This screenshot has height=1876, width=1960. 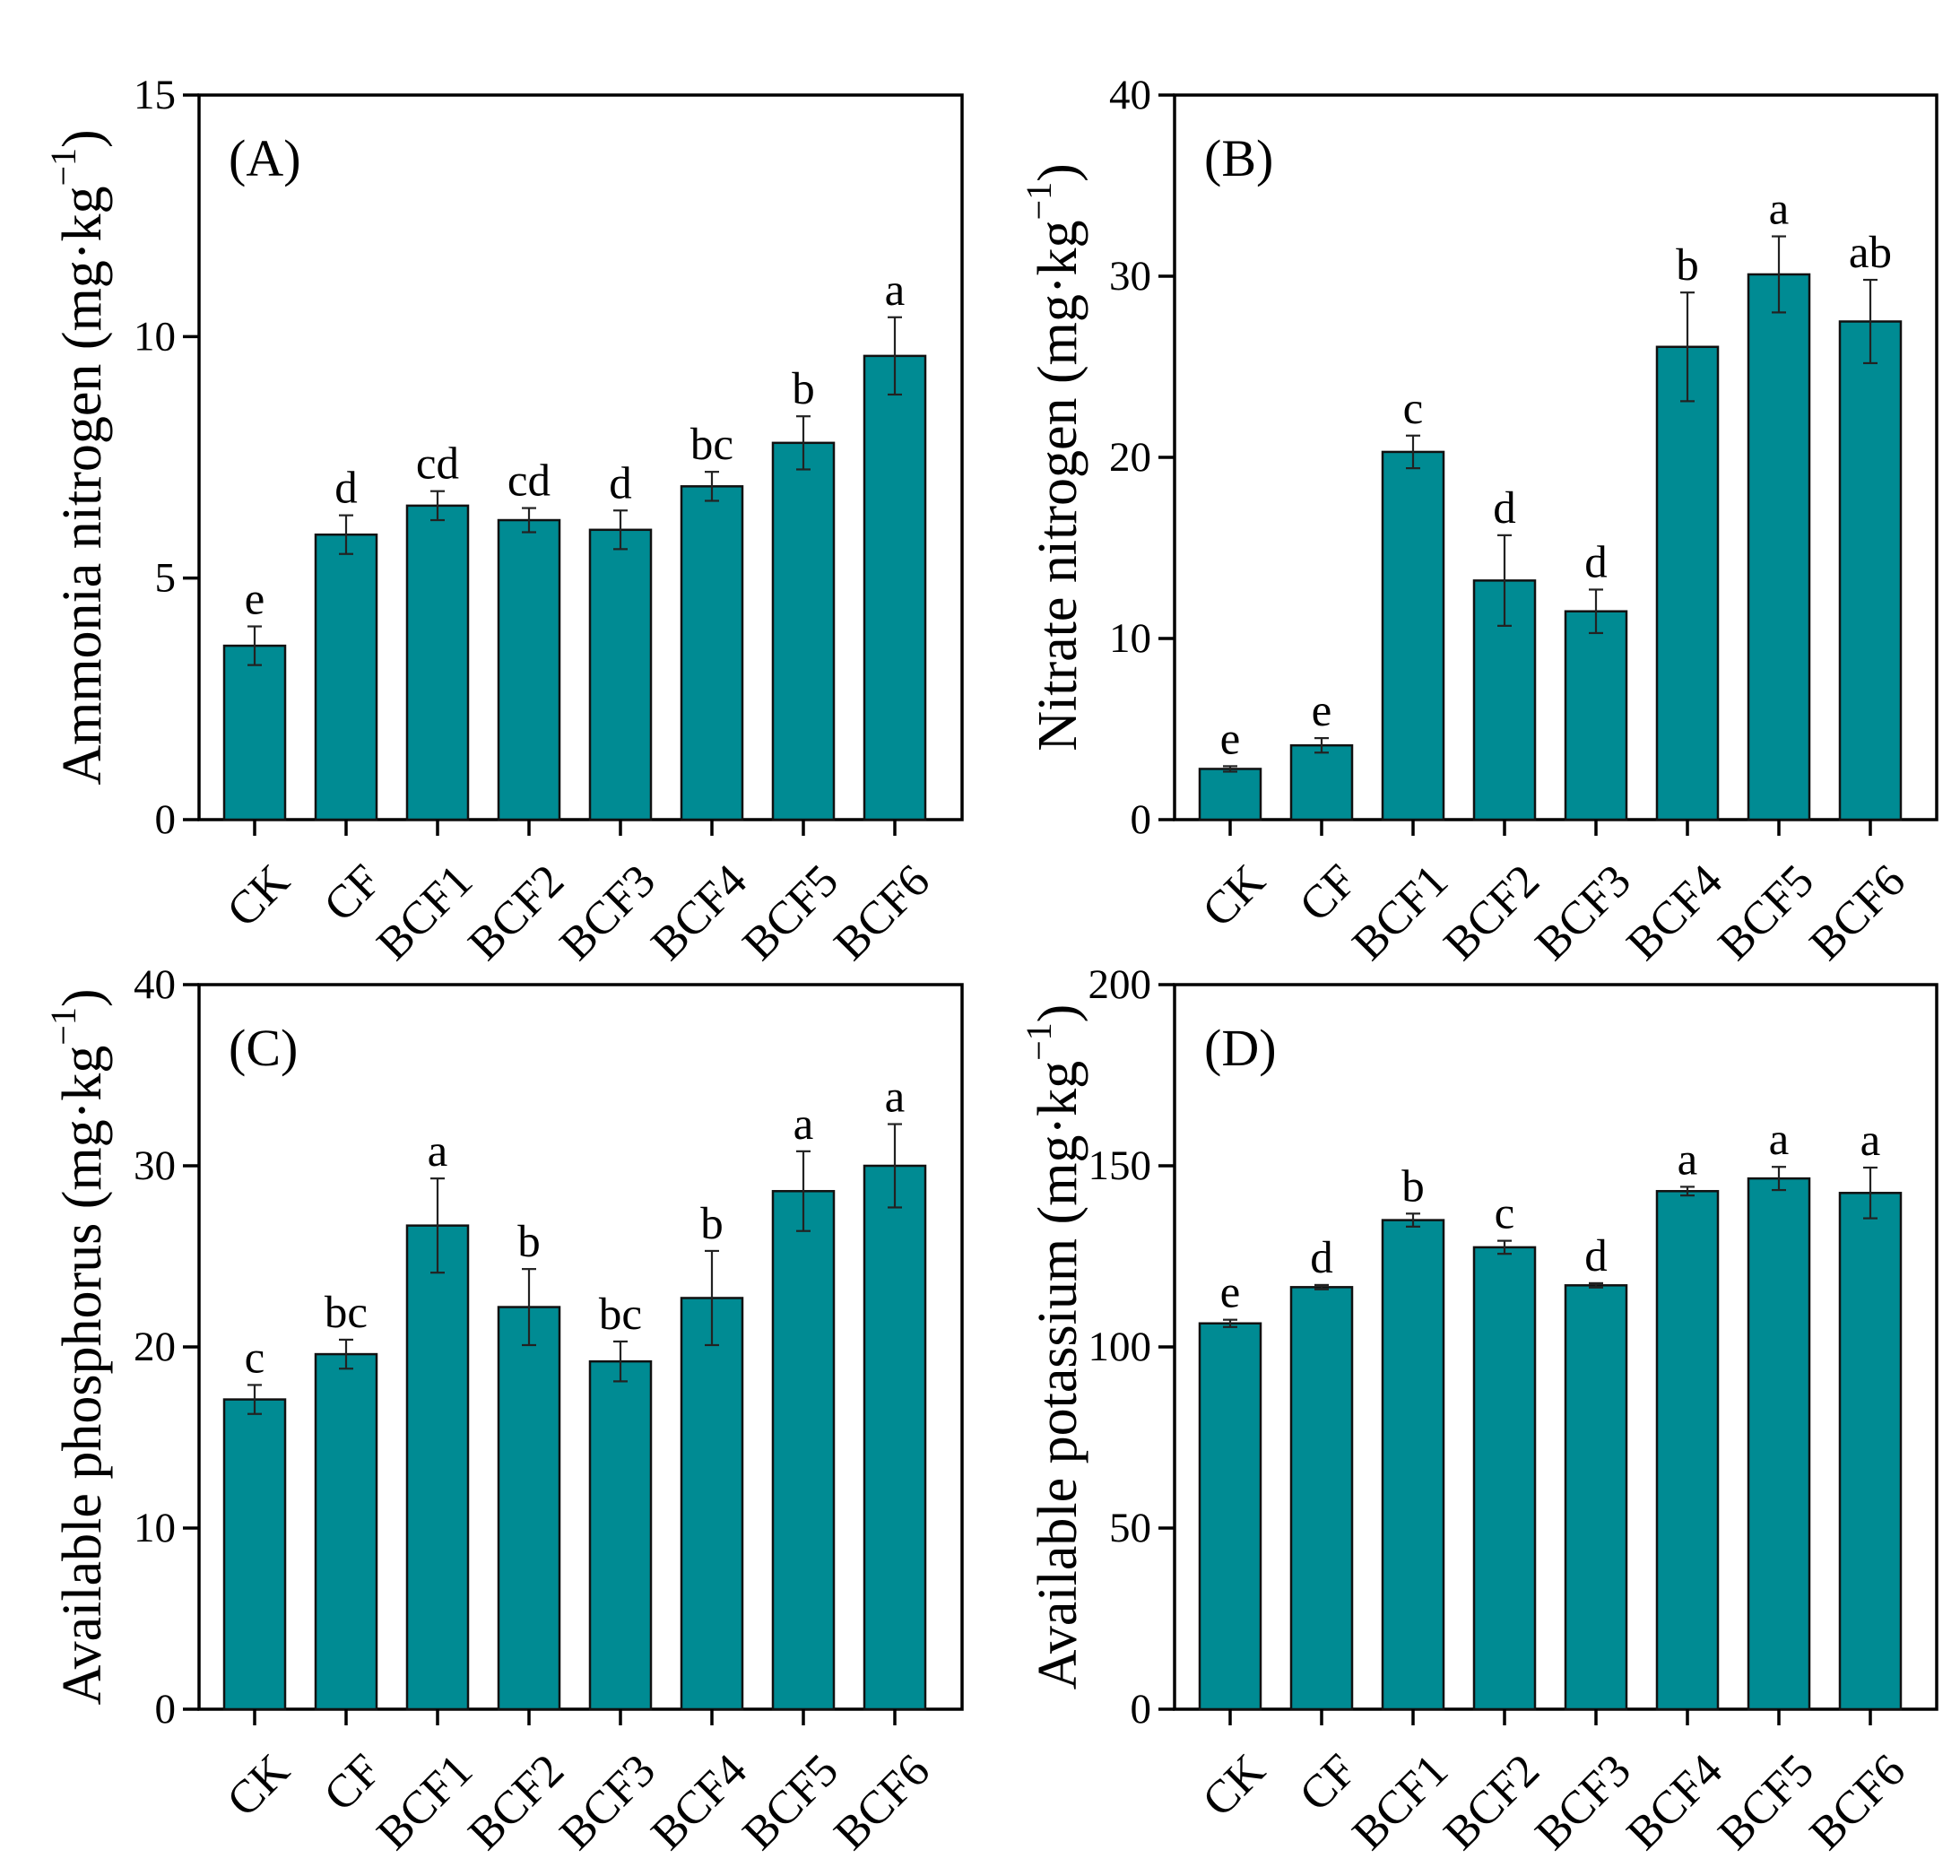 I want to click on y-tick-label: 150, so click(x=1120, y=1165).